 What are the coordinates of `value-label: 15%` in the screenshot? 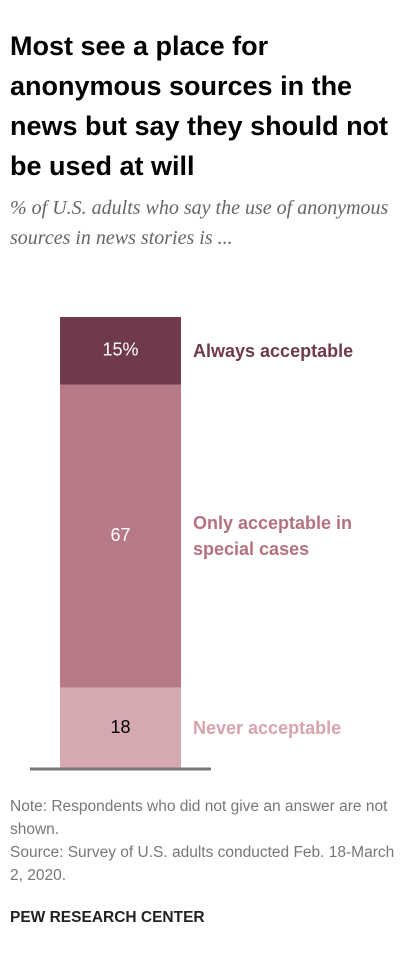 It's located at (120, 350).